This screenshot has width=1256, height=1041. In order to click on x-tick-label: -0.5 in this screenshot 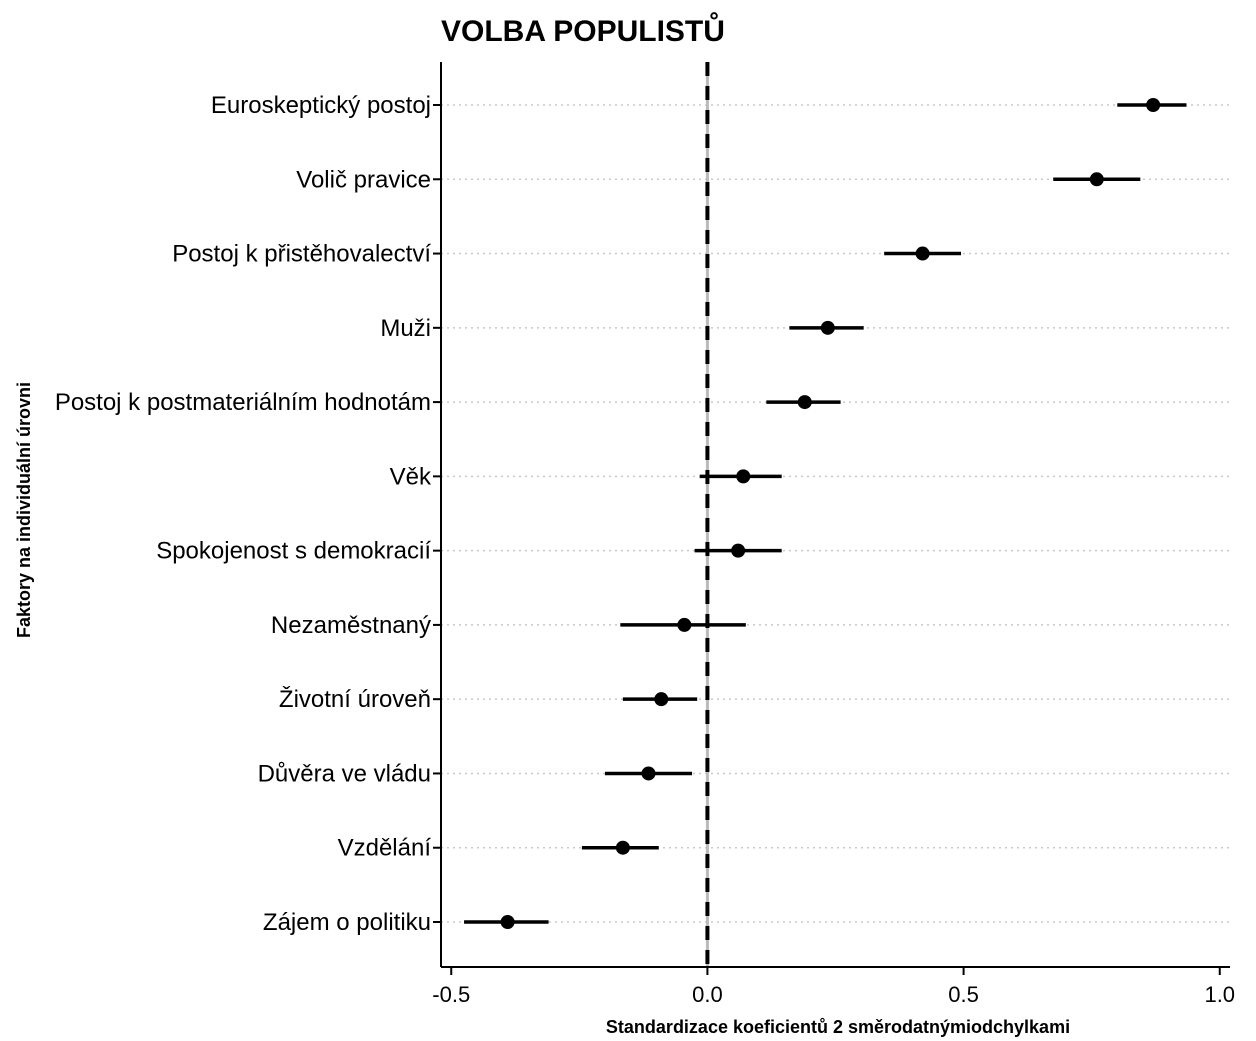, I will do `click(451, 994)`.